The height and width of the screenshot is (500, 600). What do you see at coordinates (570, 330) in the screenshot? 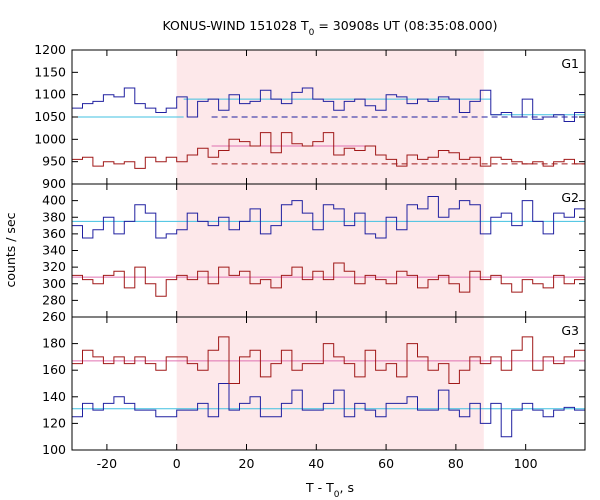
I see `panel-label: G3` at bounding box center [570, 330].